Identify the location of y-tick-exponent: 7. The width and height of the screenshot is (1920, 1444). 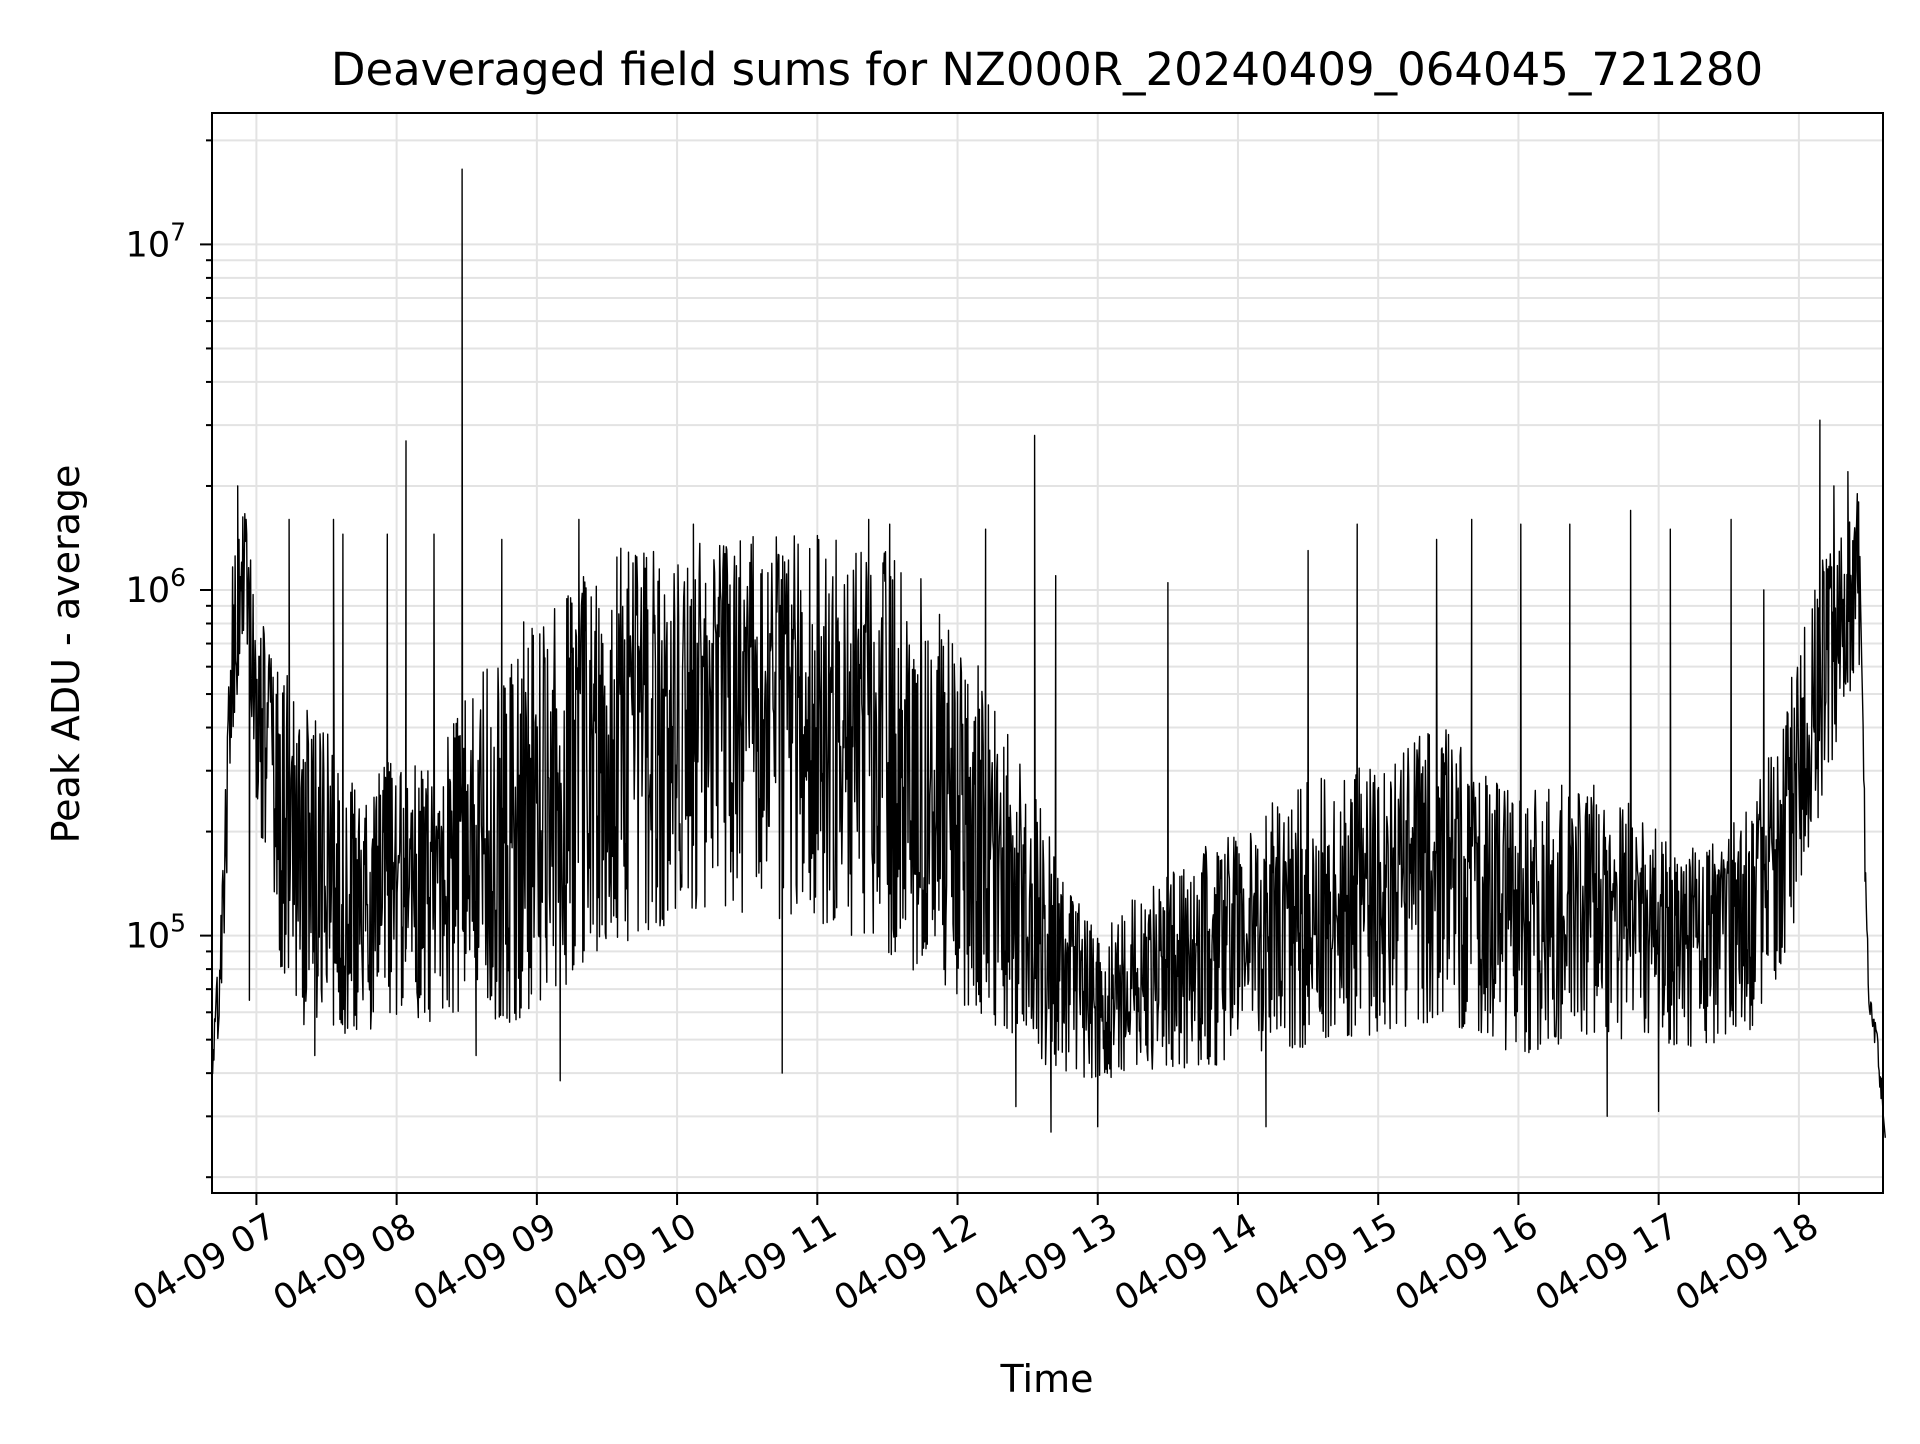
(178, 231).